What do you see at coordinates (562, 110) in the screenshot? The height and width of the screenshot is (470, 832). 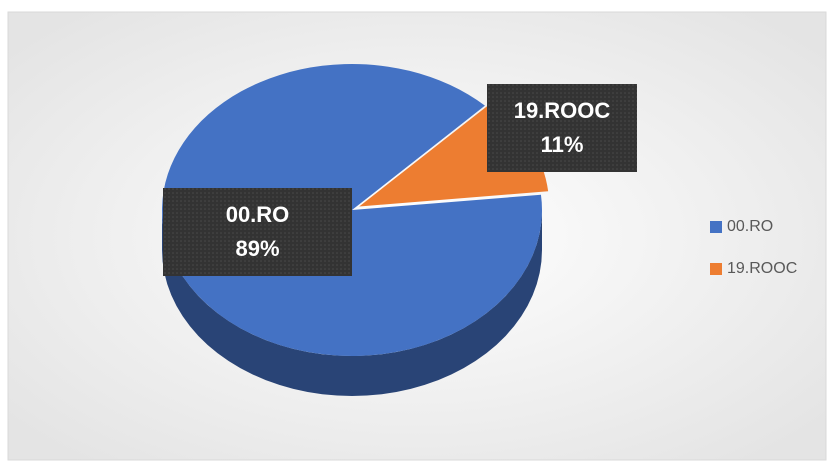 I see `data-label-name: 19.ROOC` at bounding box center [562, 110].